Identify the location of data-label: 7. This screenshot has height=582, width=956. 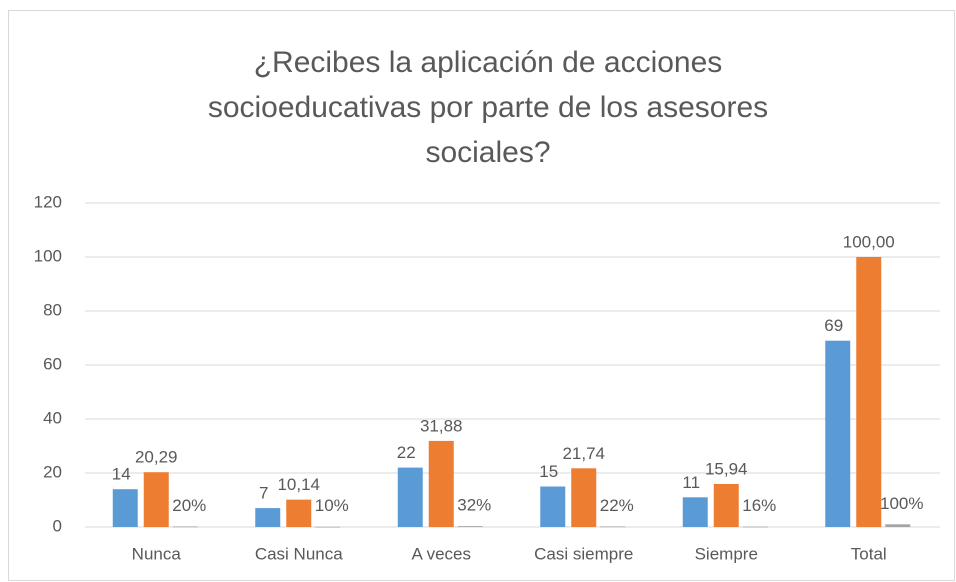
(263, 493).